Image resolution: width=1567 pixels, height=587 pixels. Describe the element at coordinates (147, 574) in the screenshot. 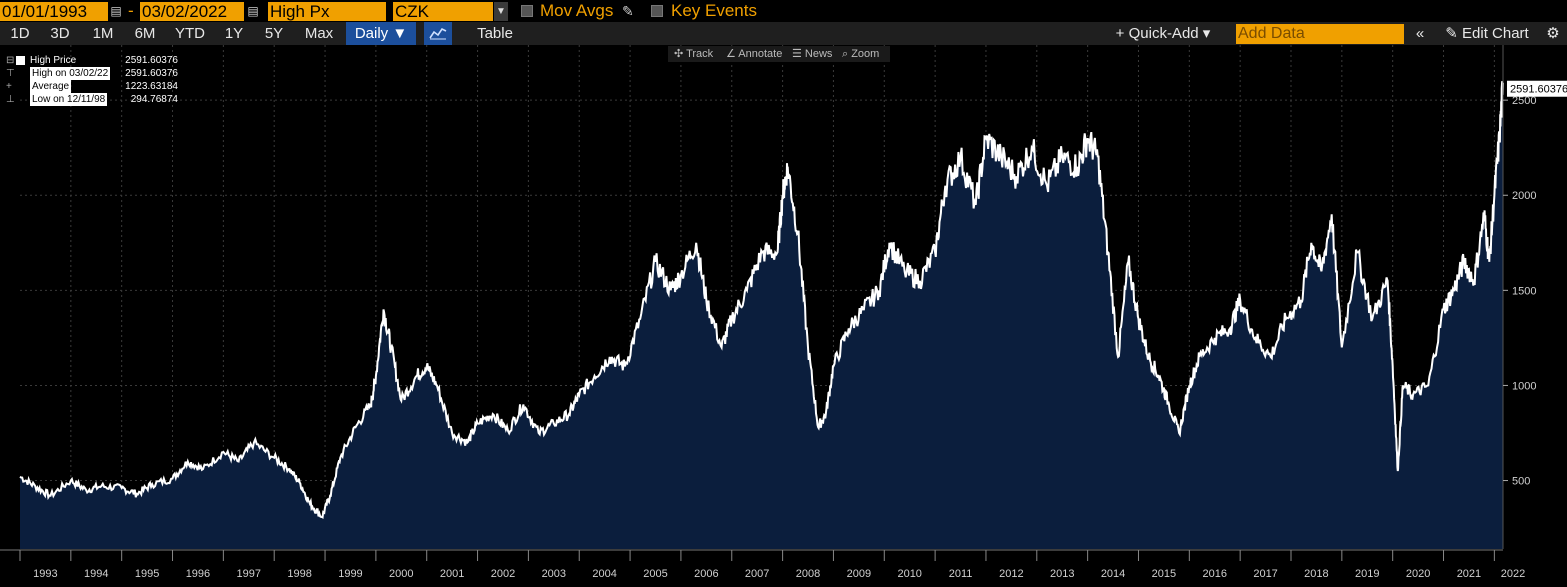

I see `x-tick-label: 1995` at that location.